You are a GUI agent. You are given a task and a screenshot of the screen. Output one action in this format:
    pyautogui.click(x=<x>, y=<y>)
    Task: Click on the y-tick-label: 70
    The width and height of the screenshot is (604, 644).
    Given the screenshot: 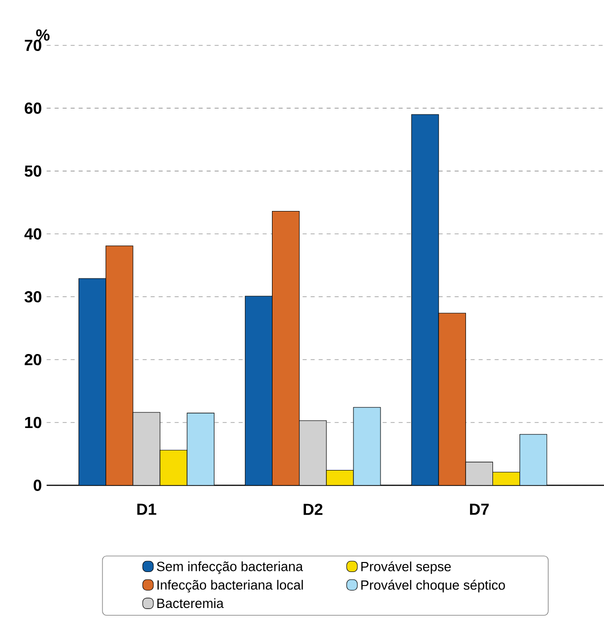 What is the action you would take?
    pyautogui.click(x=33, y=45)
    